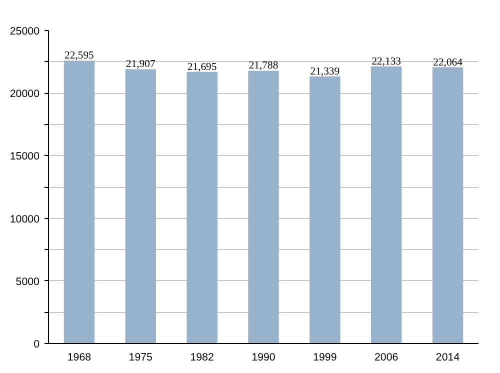  Describe the element at coordinates (79, 358) in the screenshot. I see `x-tick-label: 1968` at that location.